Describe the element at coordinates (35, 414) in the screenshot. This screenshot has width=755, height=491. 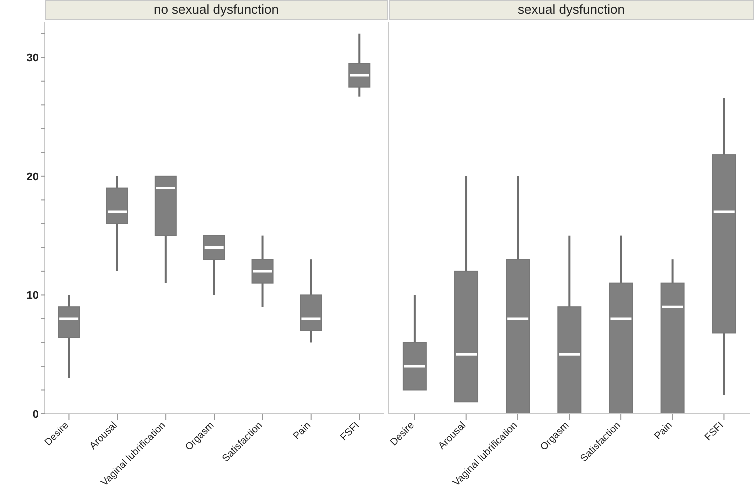
I see `y-tick-label: 0` at that location.